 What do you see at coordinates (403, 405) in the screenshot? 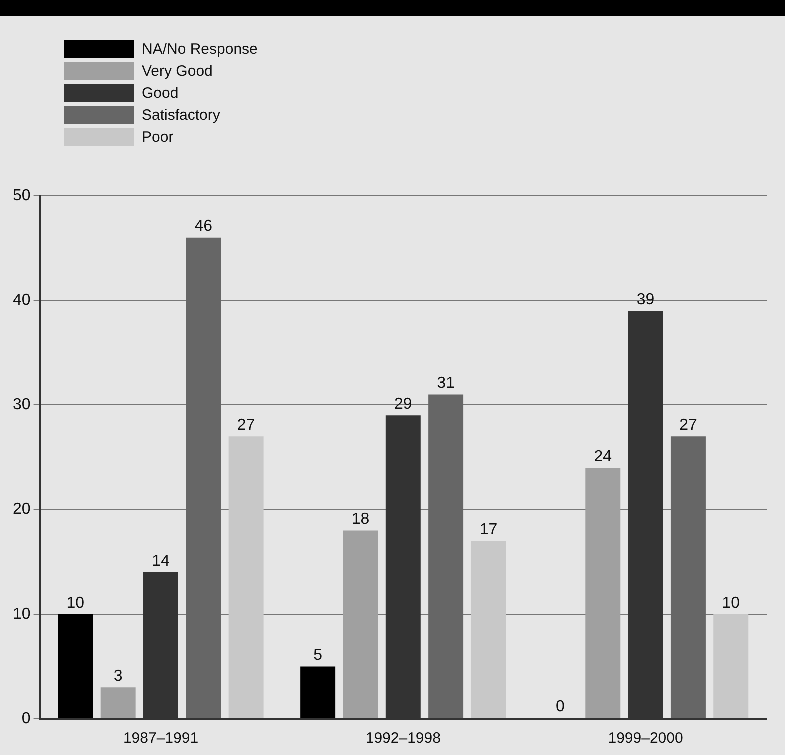
I see `data-label: 29` at bounding box center [403, 405].